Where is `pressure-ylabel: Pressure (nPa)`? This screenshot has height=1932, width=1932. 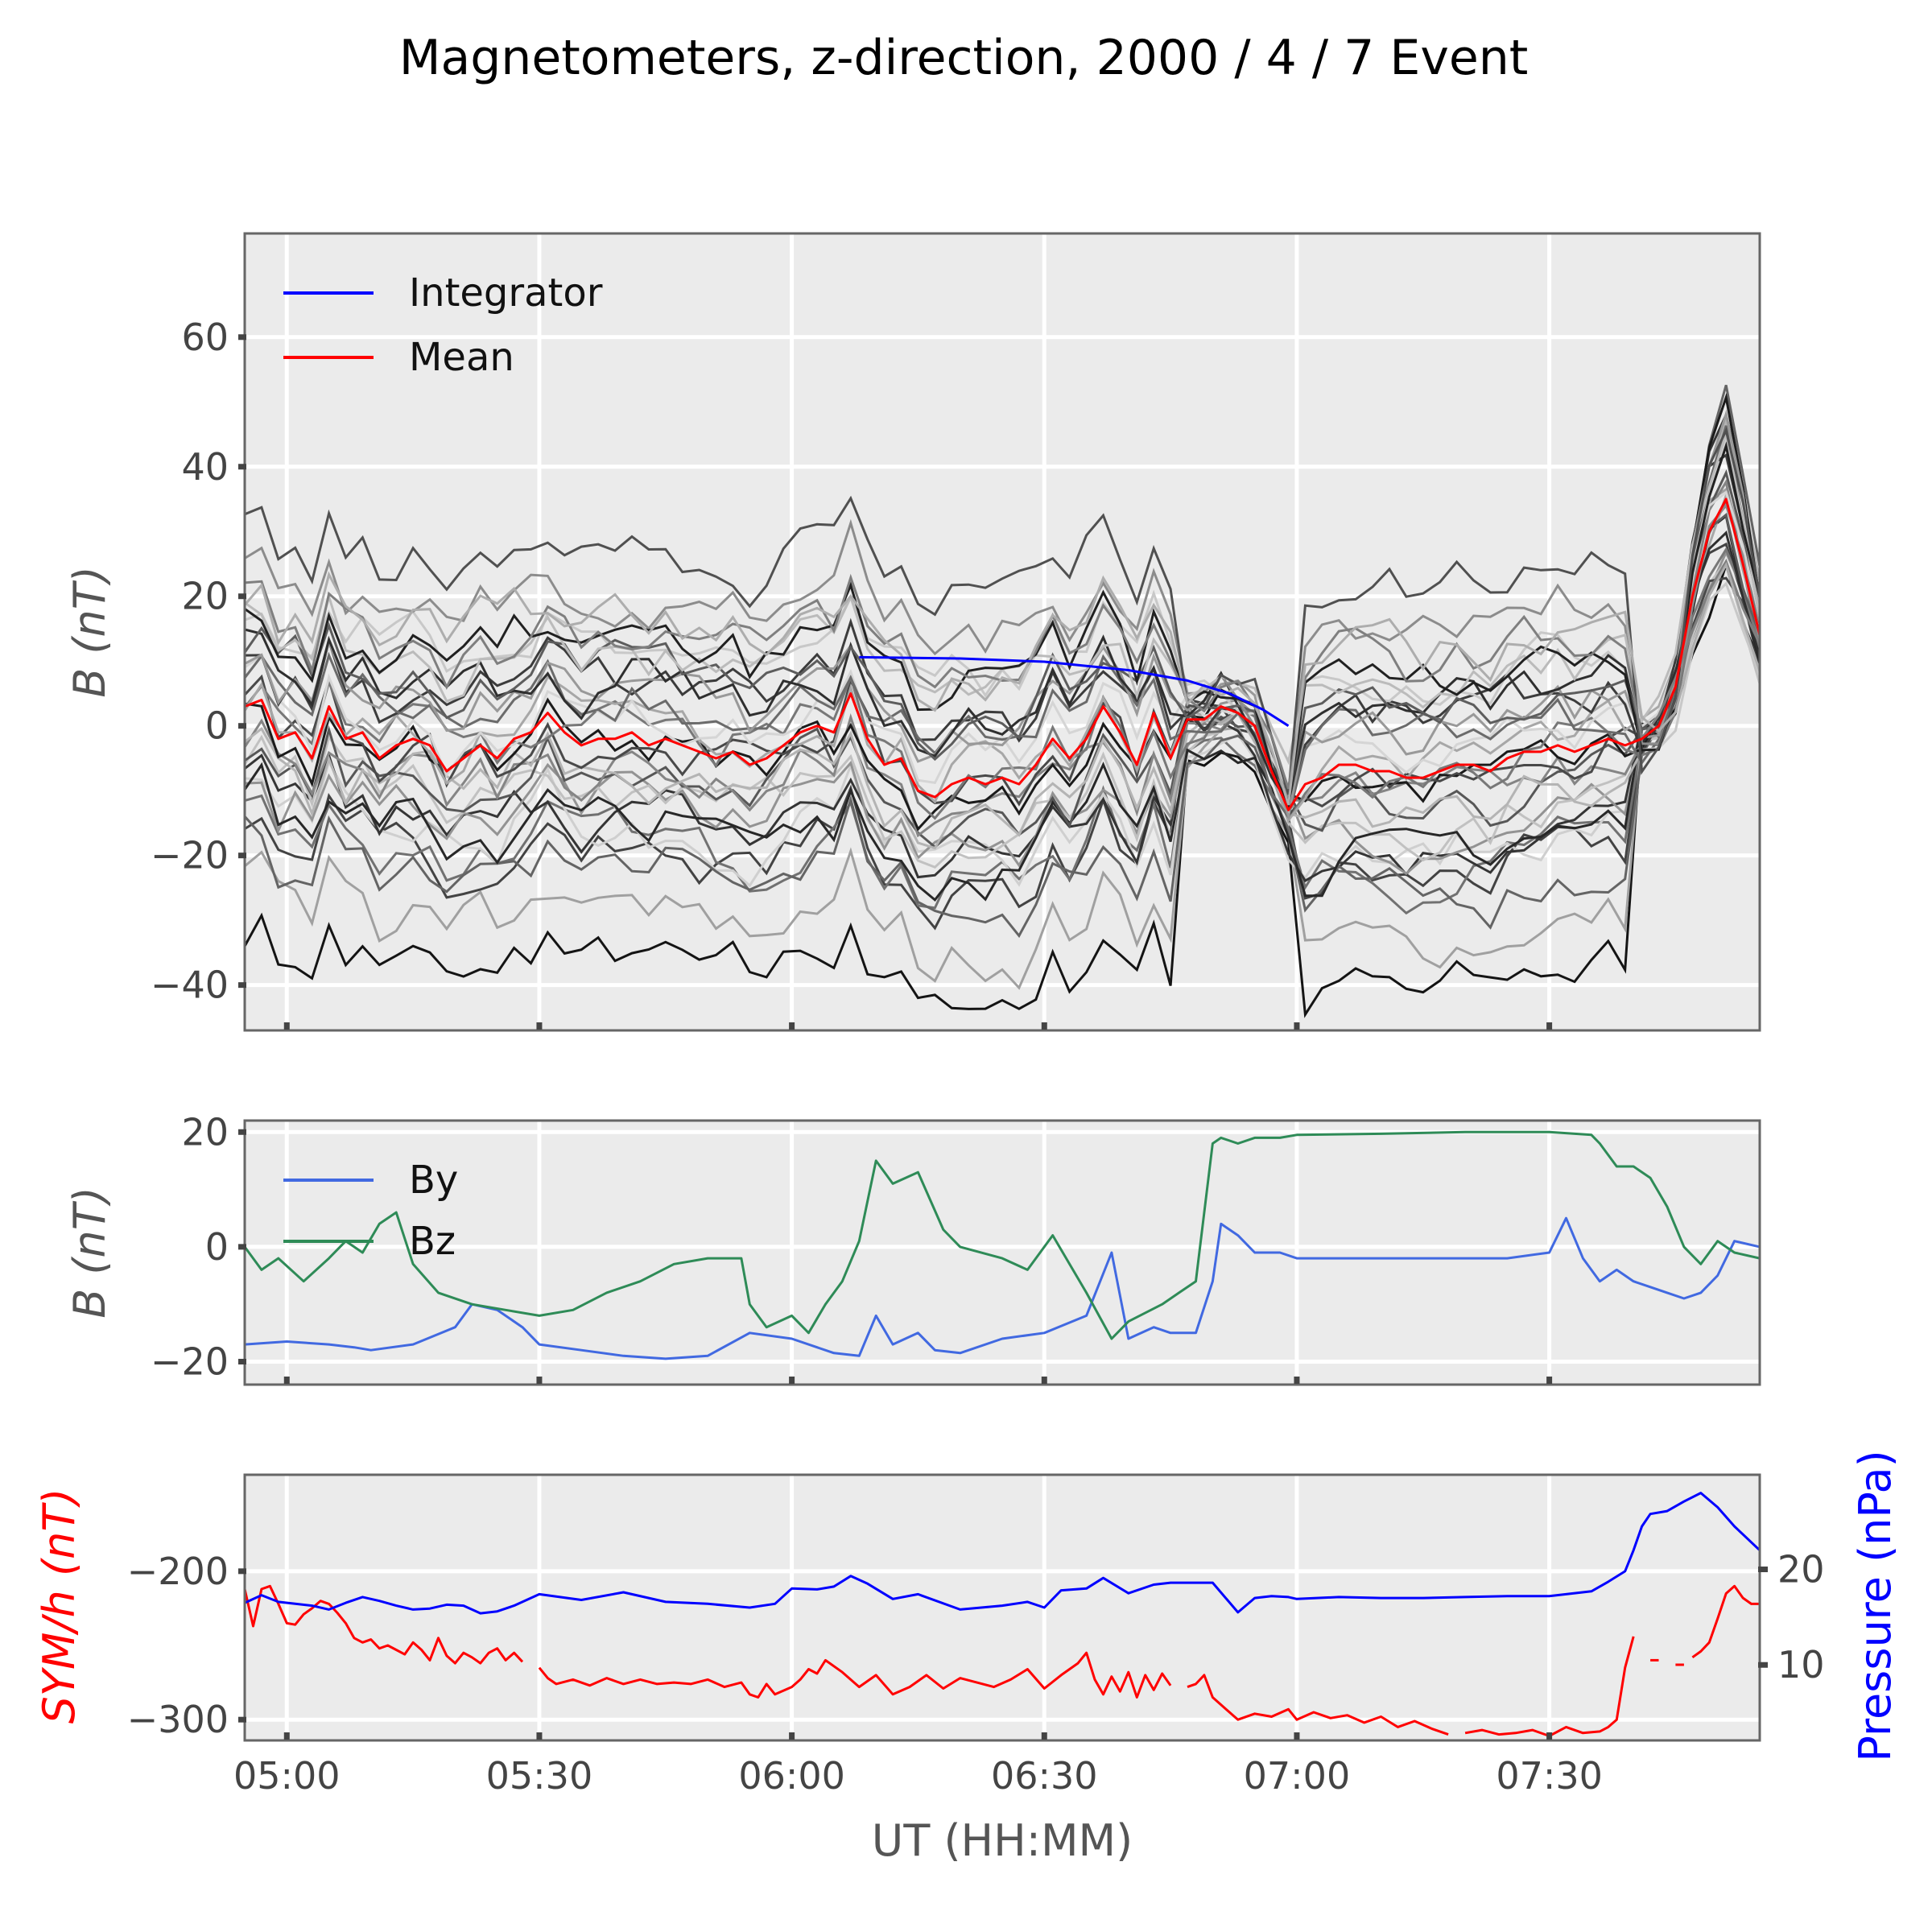
pressure-ylabel: Pressure (nPa) is located at coordinates (1875, 1605).